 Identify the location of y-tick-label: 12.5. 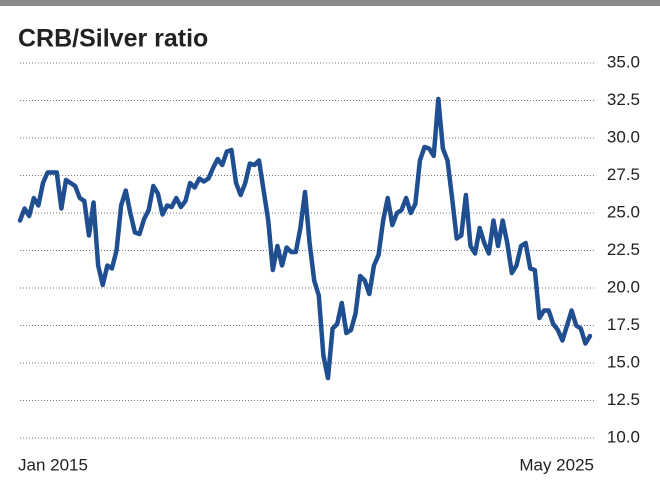
(623, 399).